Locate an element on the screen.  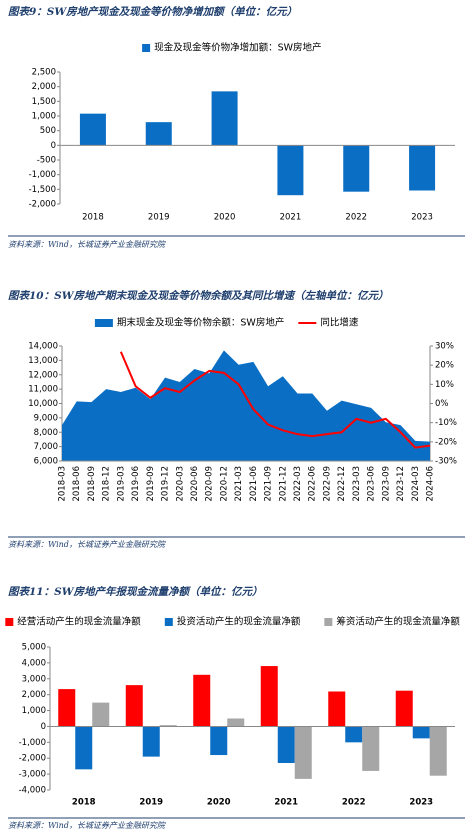
y-tick-label: -1,000 is located at coordinates (42, 175).